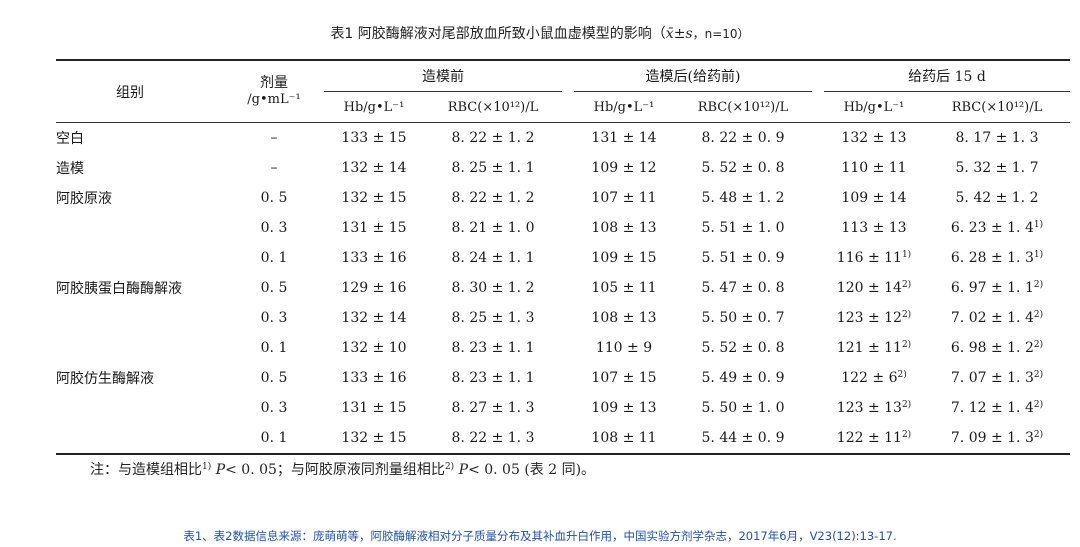 The image size is (1080, 547). What do you see at coordinates (869, 288) in the screenshot?
I see `cell-hb-after-dosing-value: 120 ± 14` at bounding box center [869, 288].